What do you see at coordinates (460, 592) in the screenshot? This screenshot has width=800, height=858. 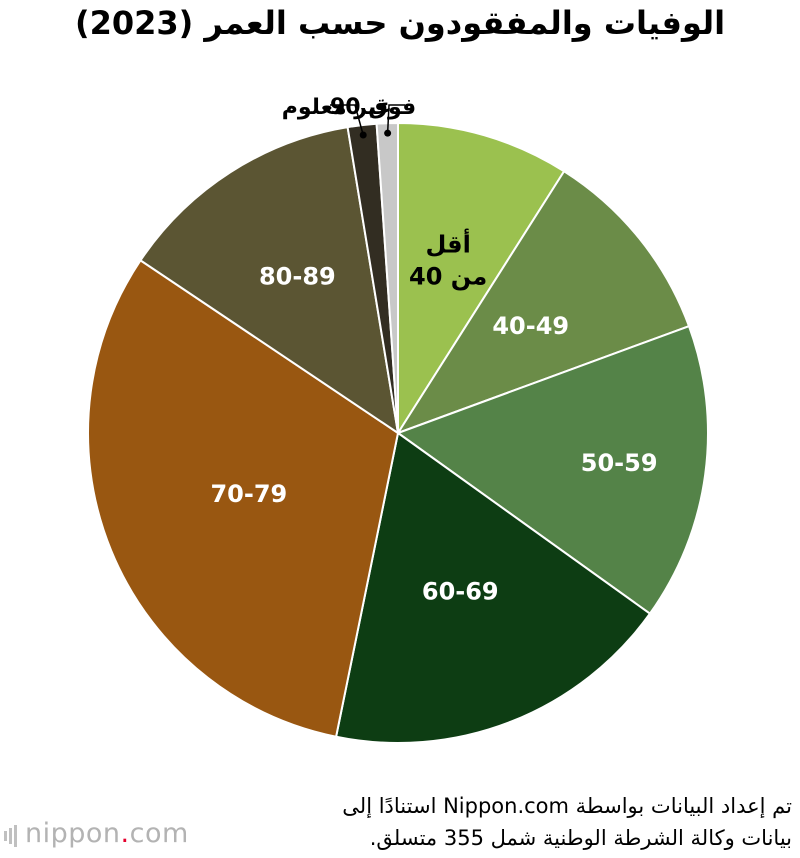 I see `slice-label: 60-69` at bounding box center [460, 592].